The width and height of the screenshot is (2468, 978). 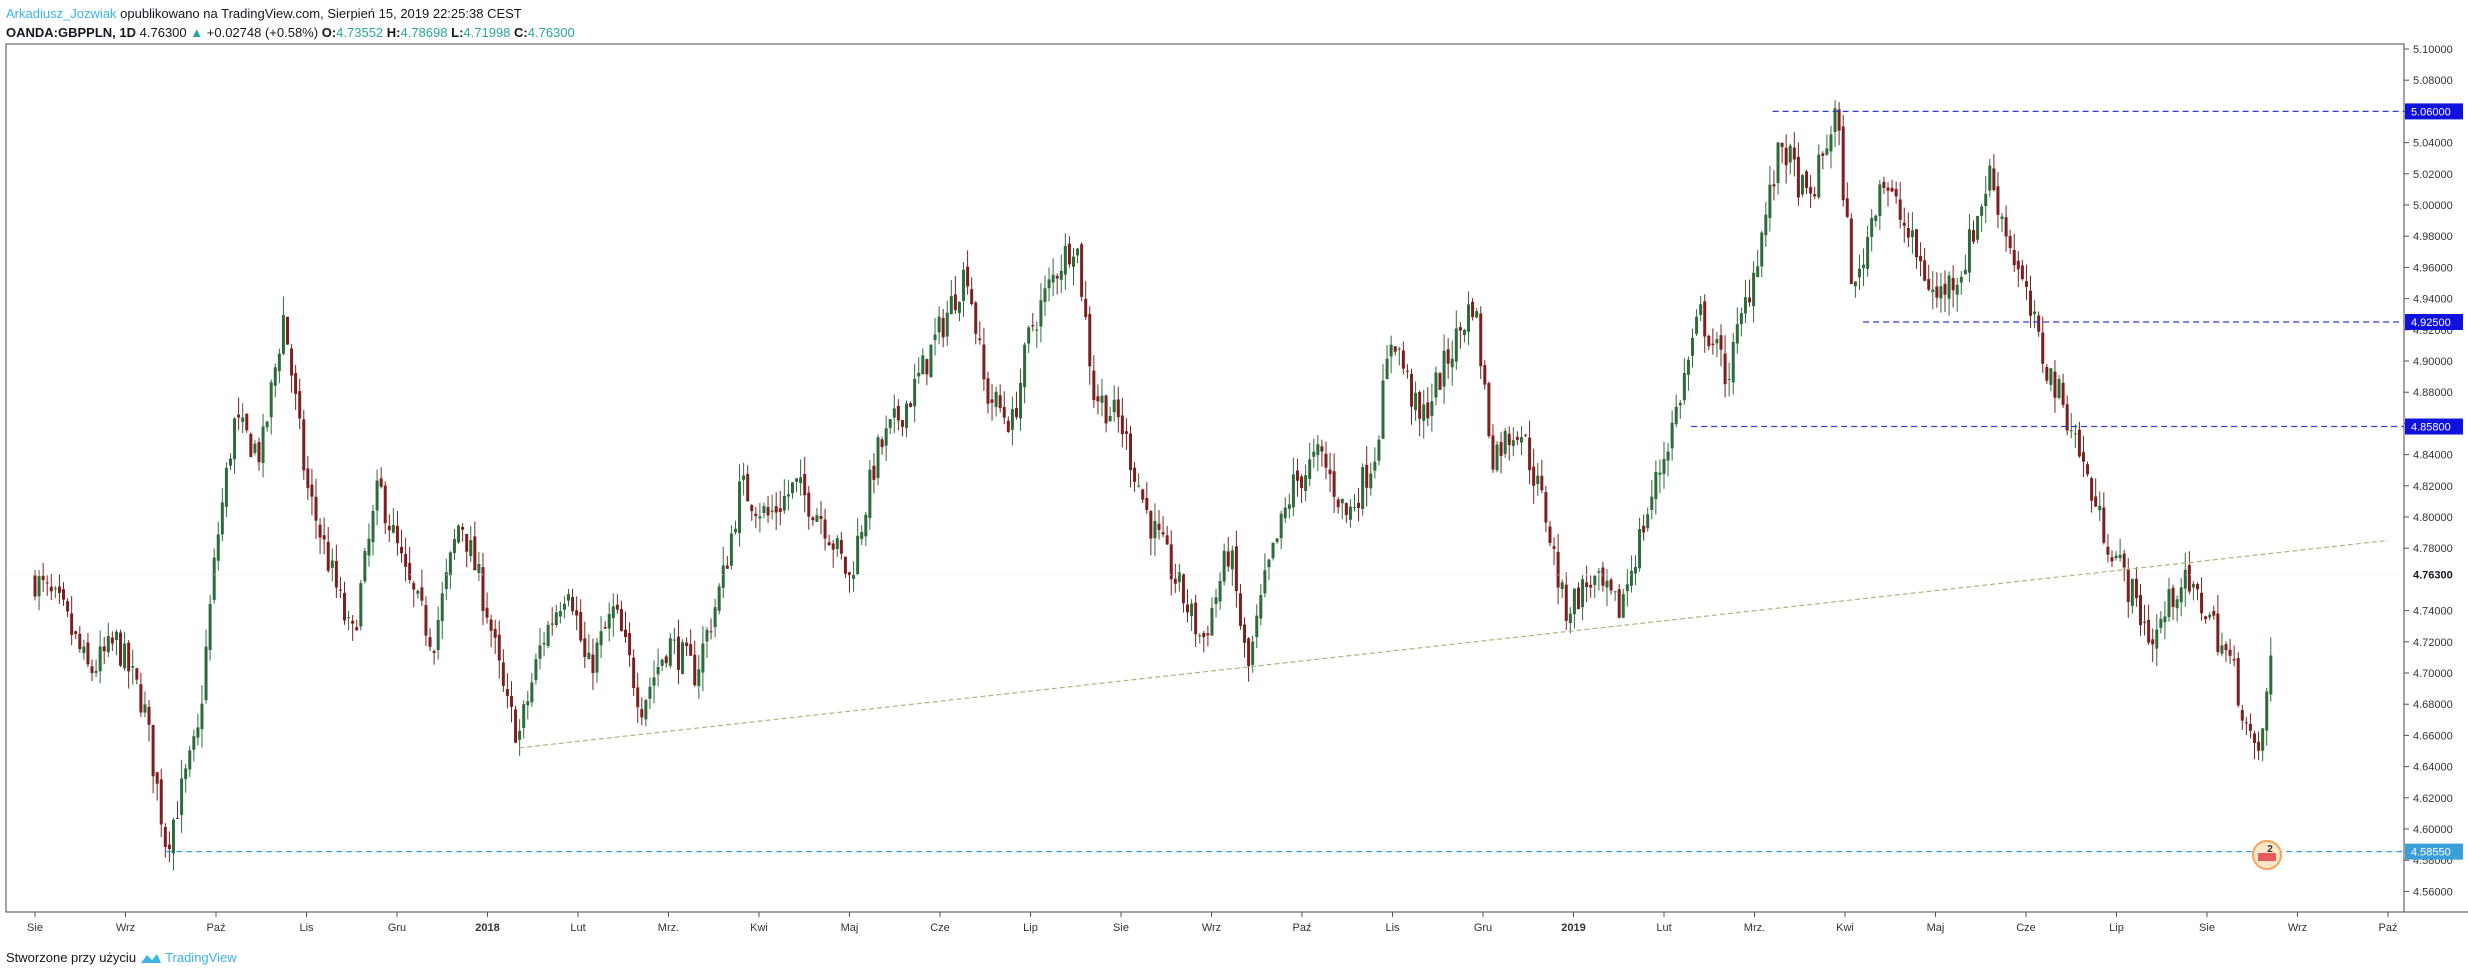 What do you see at coordinates (163, 32) in the screenshot?
I see `last-price: 4.76300` at bounding box center [163, 32].